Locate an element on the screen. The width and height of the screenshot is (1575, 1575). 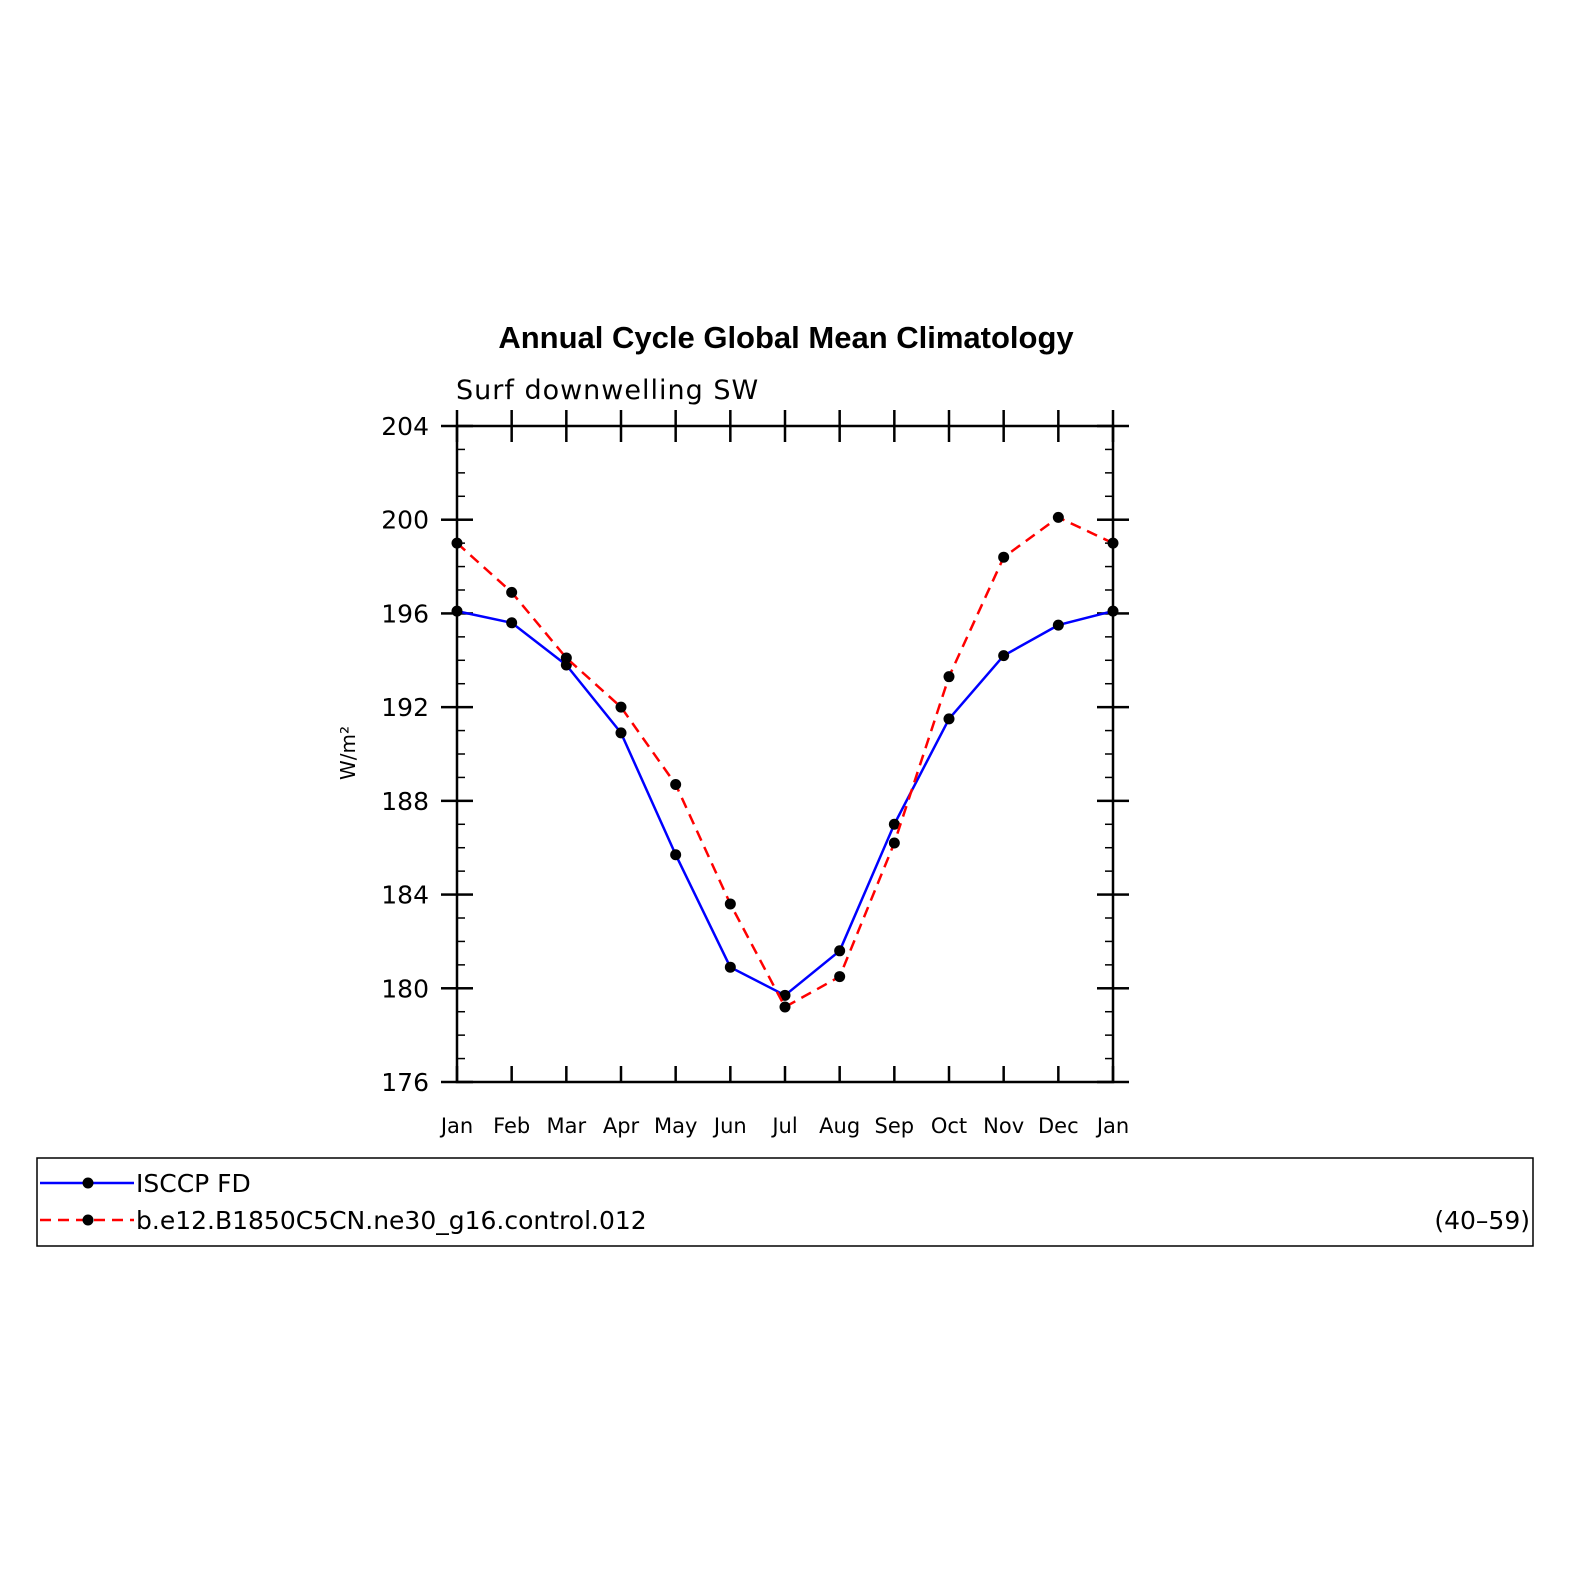
x-tick-label: Jun is located at coordinates (729, 1126).